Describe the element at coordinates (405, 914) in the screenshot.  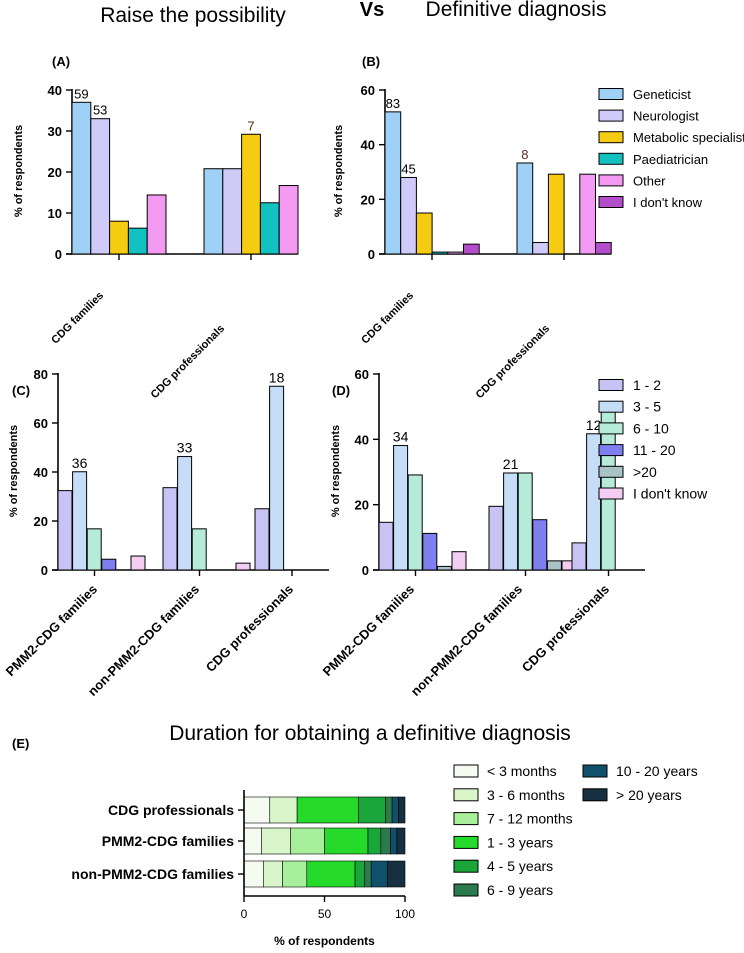
I see `panel-e-x-tick-label: 100` at that location.